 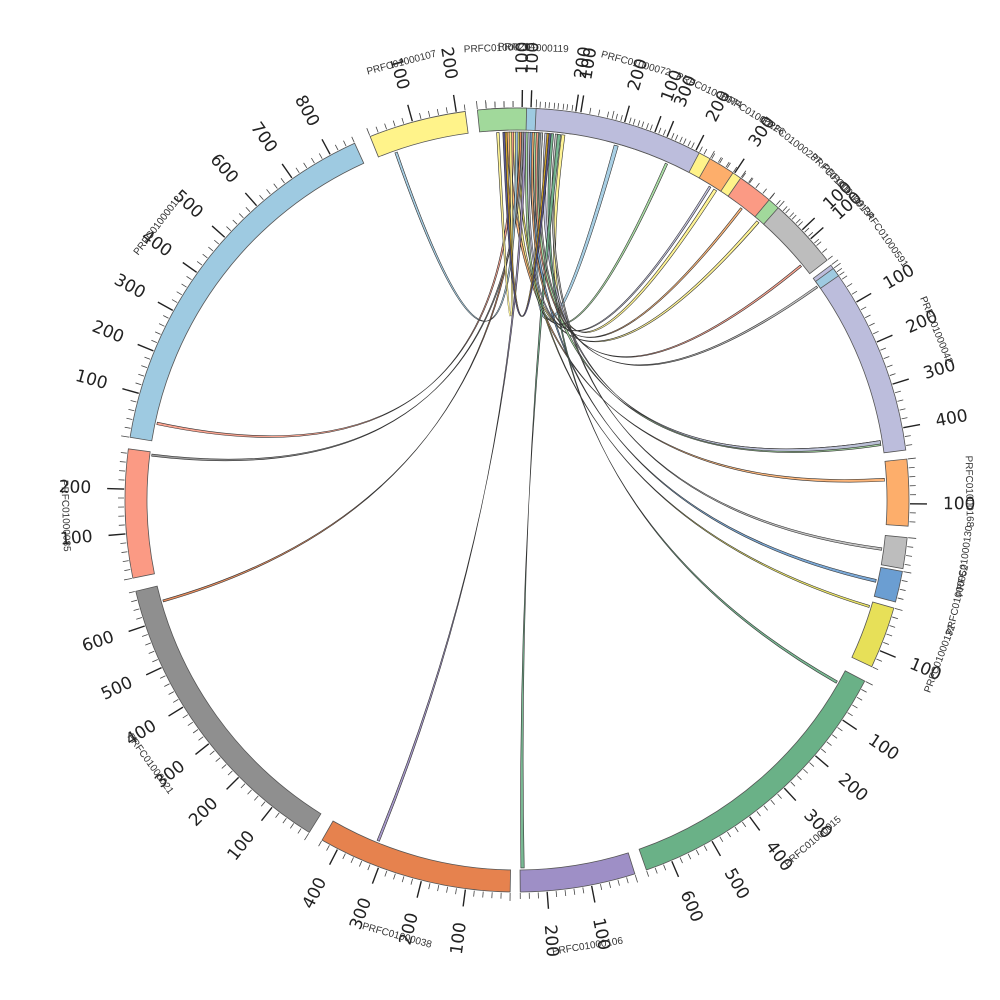 I want to click on segment-name-label: PRFC01000085, so click(x=65, y=516).